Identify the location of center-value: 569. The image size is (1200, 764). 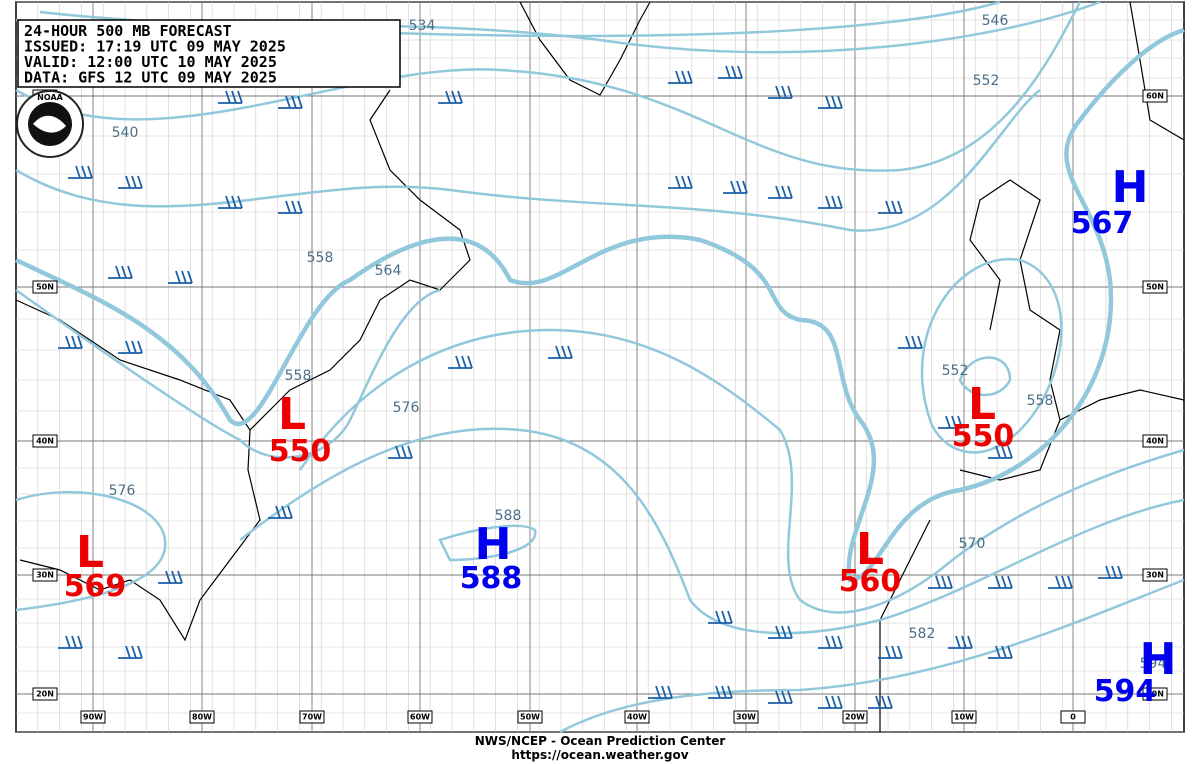
(95, 586).